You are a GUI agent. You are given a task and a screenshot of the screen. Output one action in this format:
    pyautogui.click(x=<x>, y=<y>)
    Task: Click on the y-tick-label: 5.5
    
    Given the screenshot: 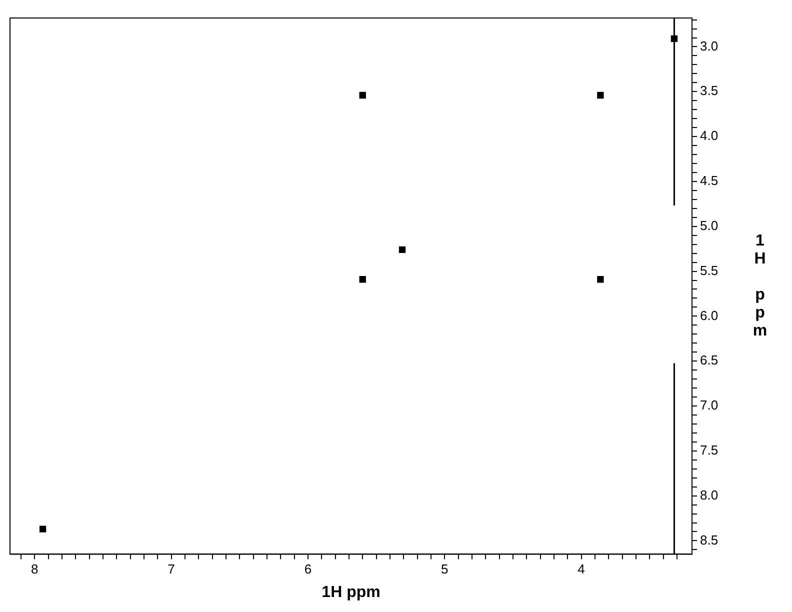 What is the action you would take?
    pyautogui.click(x=709, y=270)
    